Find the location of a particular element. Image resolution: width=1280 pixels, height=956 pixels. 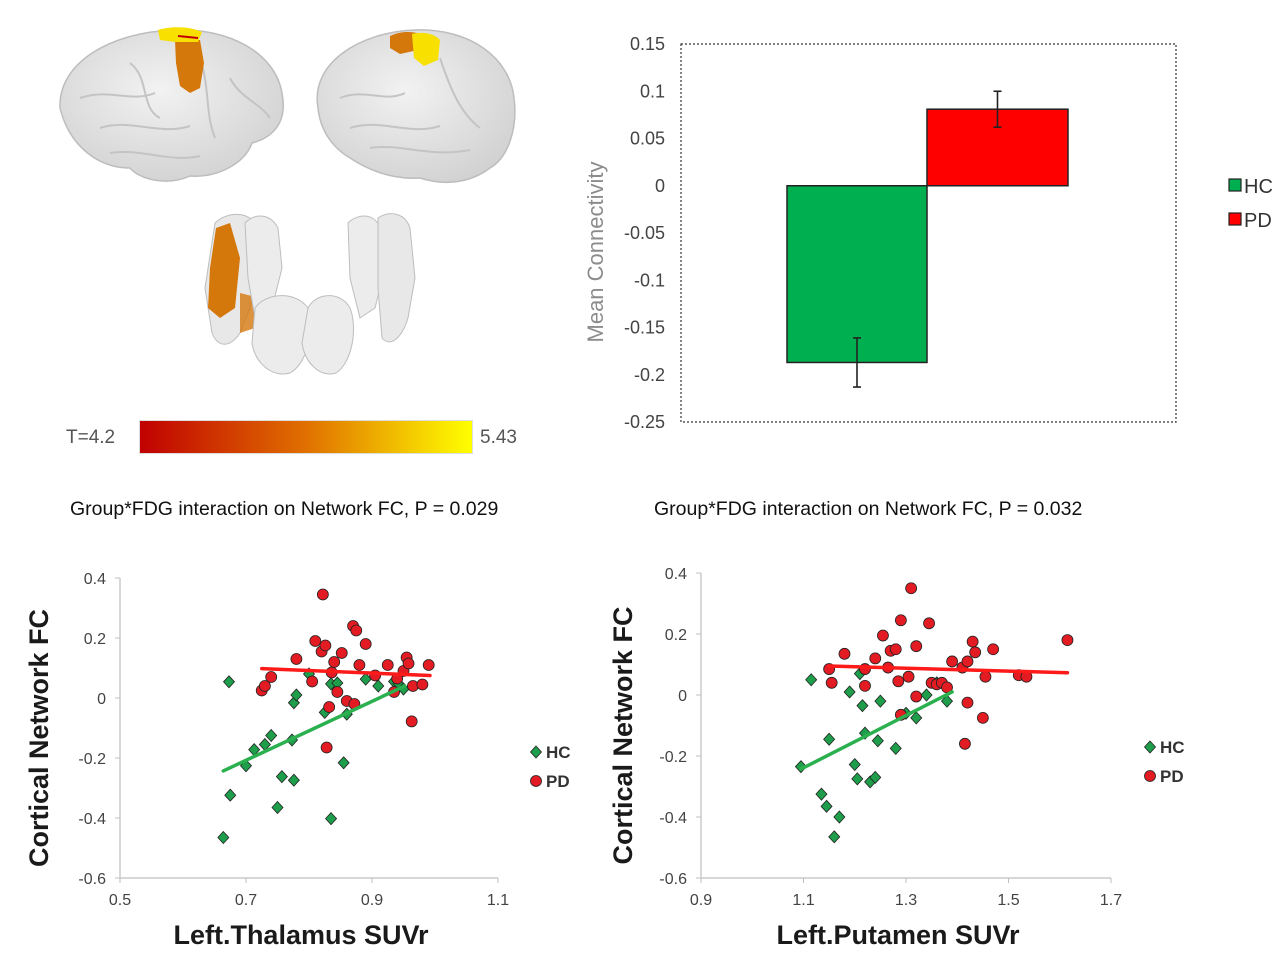

error-bar-pd is located at coordinates (997, 109).